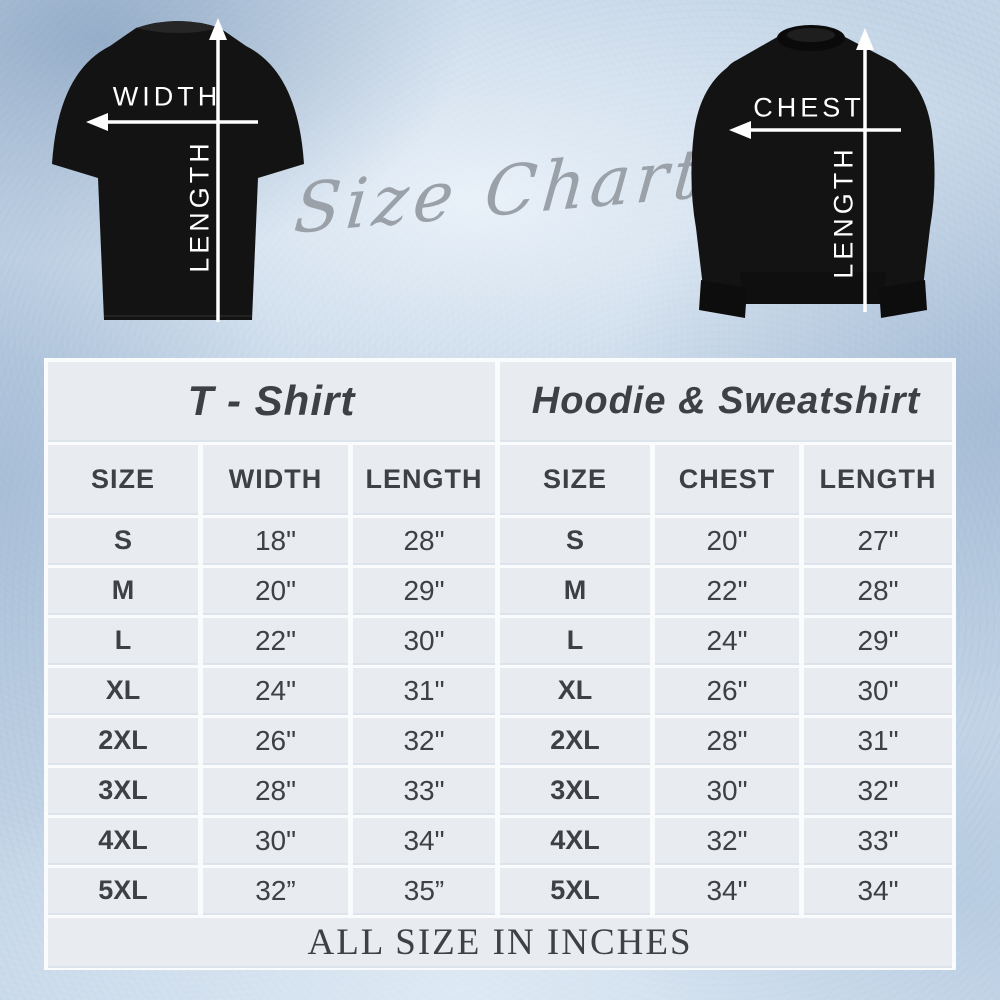  Describe the element at coordinates (815, 130) in the screenshot. I see `chest-arrow-icon` at that location.